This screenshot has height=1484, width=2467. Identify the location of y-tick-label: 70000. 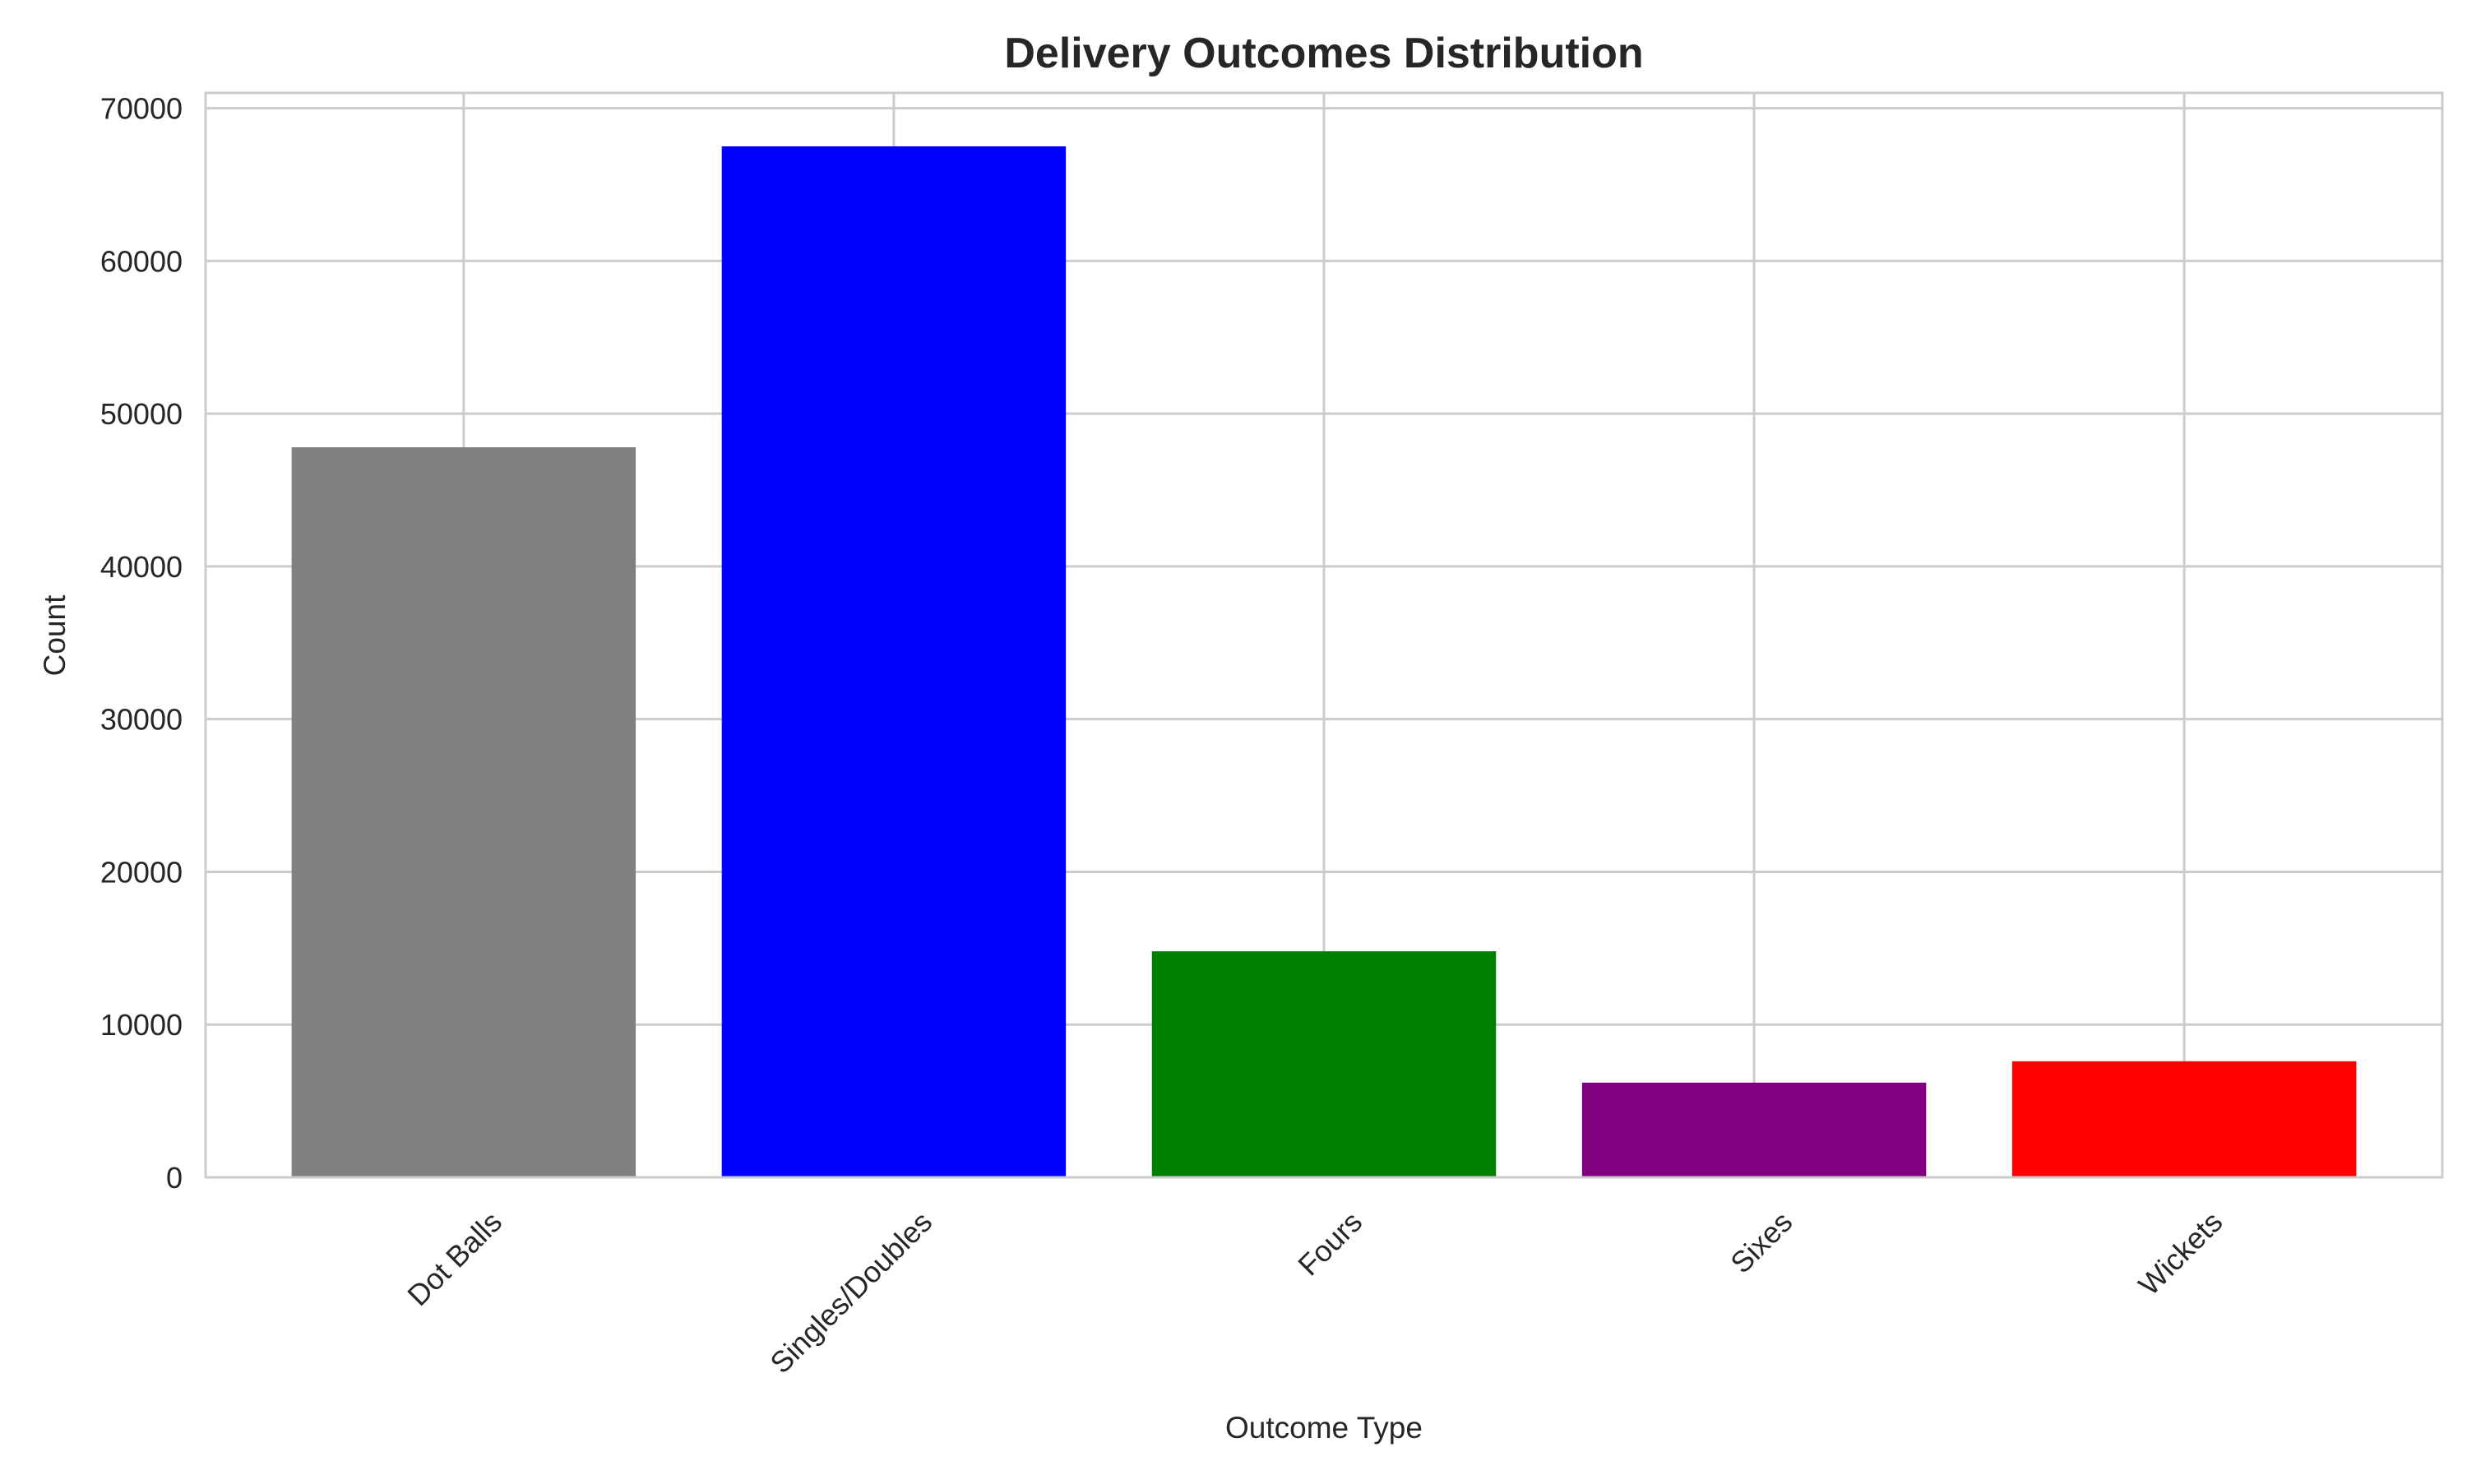
(141, 109).